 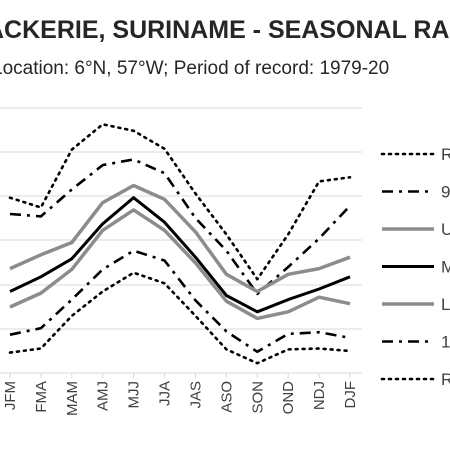 I want to click on x-tick-label: OND, so click(x=288, y=398).